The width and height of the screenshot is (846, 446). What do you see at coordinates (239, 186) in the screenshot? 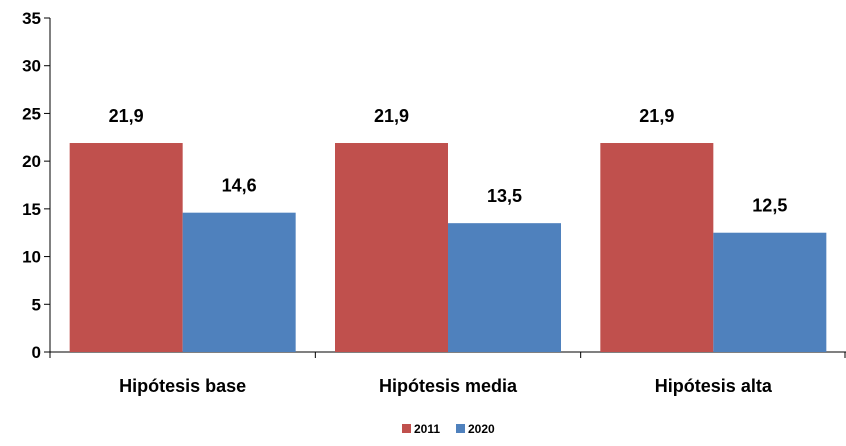
I see `data-label-2020: 14,6` at bounding box center [239, 186].